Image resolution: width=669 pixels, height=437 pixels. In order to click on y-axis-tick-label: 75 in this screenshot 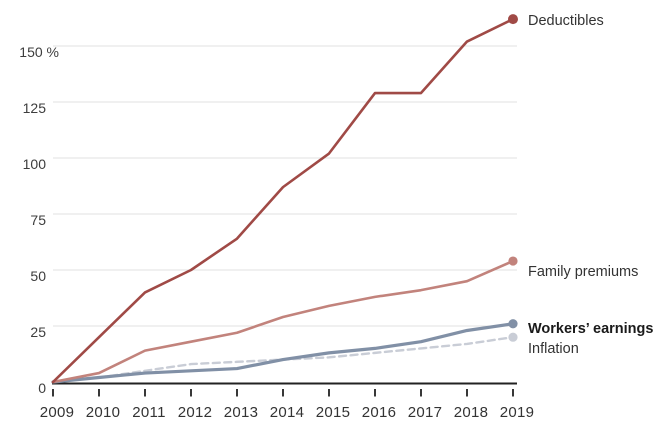, I will do `click(38, 220)`.